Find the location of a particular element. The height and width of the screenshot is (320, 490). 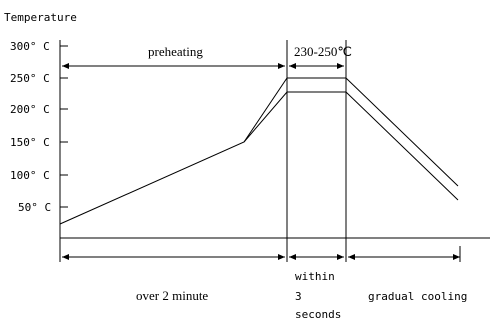

peak-range-label: 230-250℃ is located at coordinates (323, 51).